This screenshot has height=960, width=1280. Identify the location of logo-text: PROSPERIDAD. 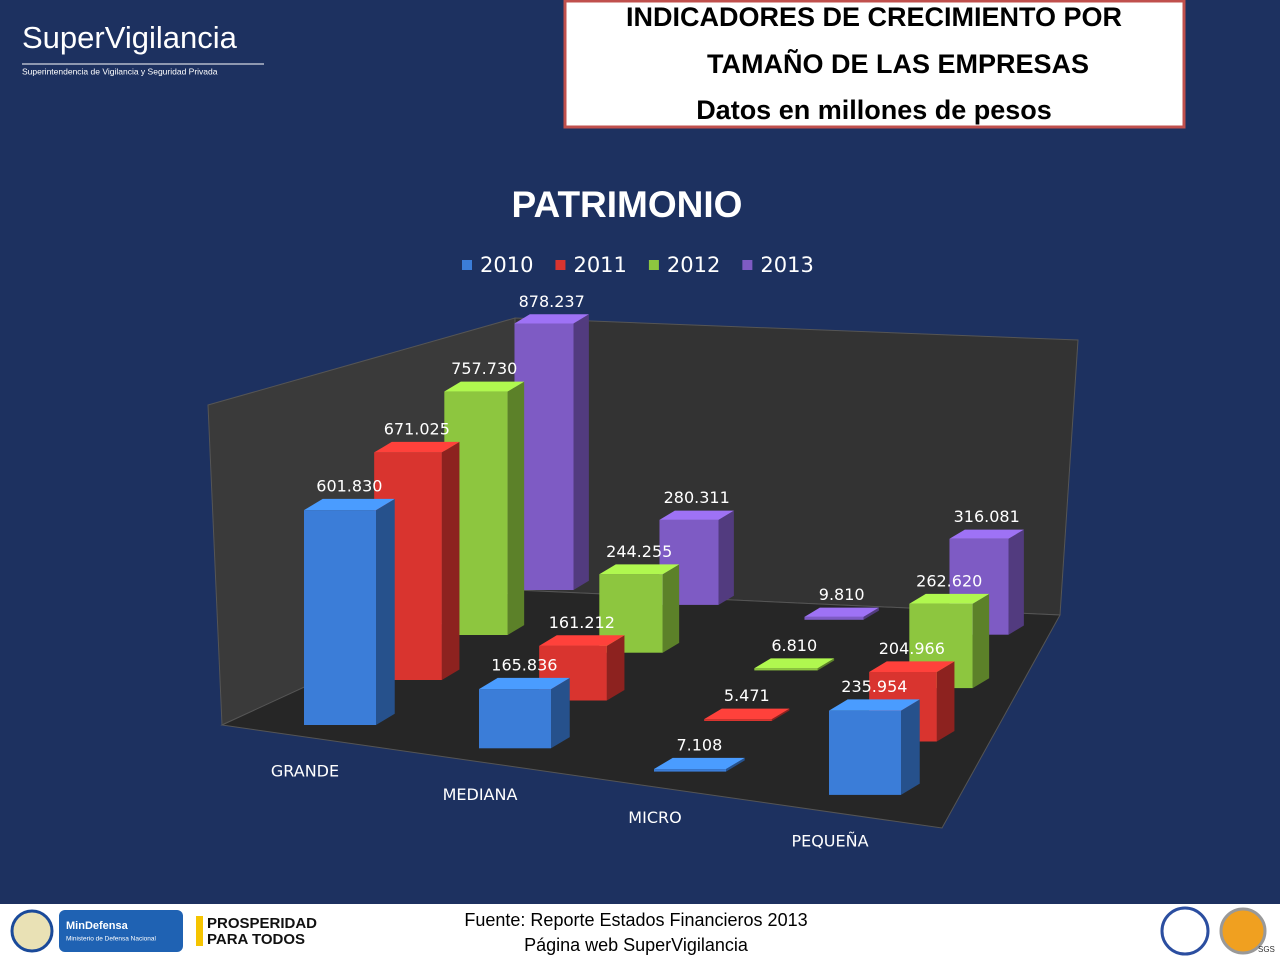
(262, 923).